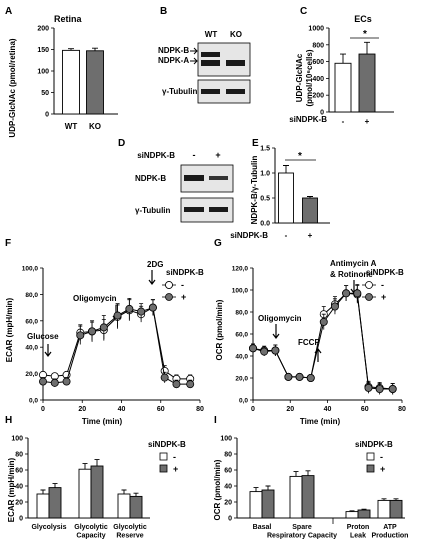 Image resolution: width=424 pixels, height=550 pixels. What do you see at coordinates (194, 178) in the screenshot?
I see `band-d-minus-ndpkb` at bounding box center [194, 178].